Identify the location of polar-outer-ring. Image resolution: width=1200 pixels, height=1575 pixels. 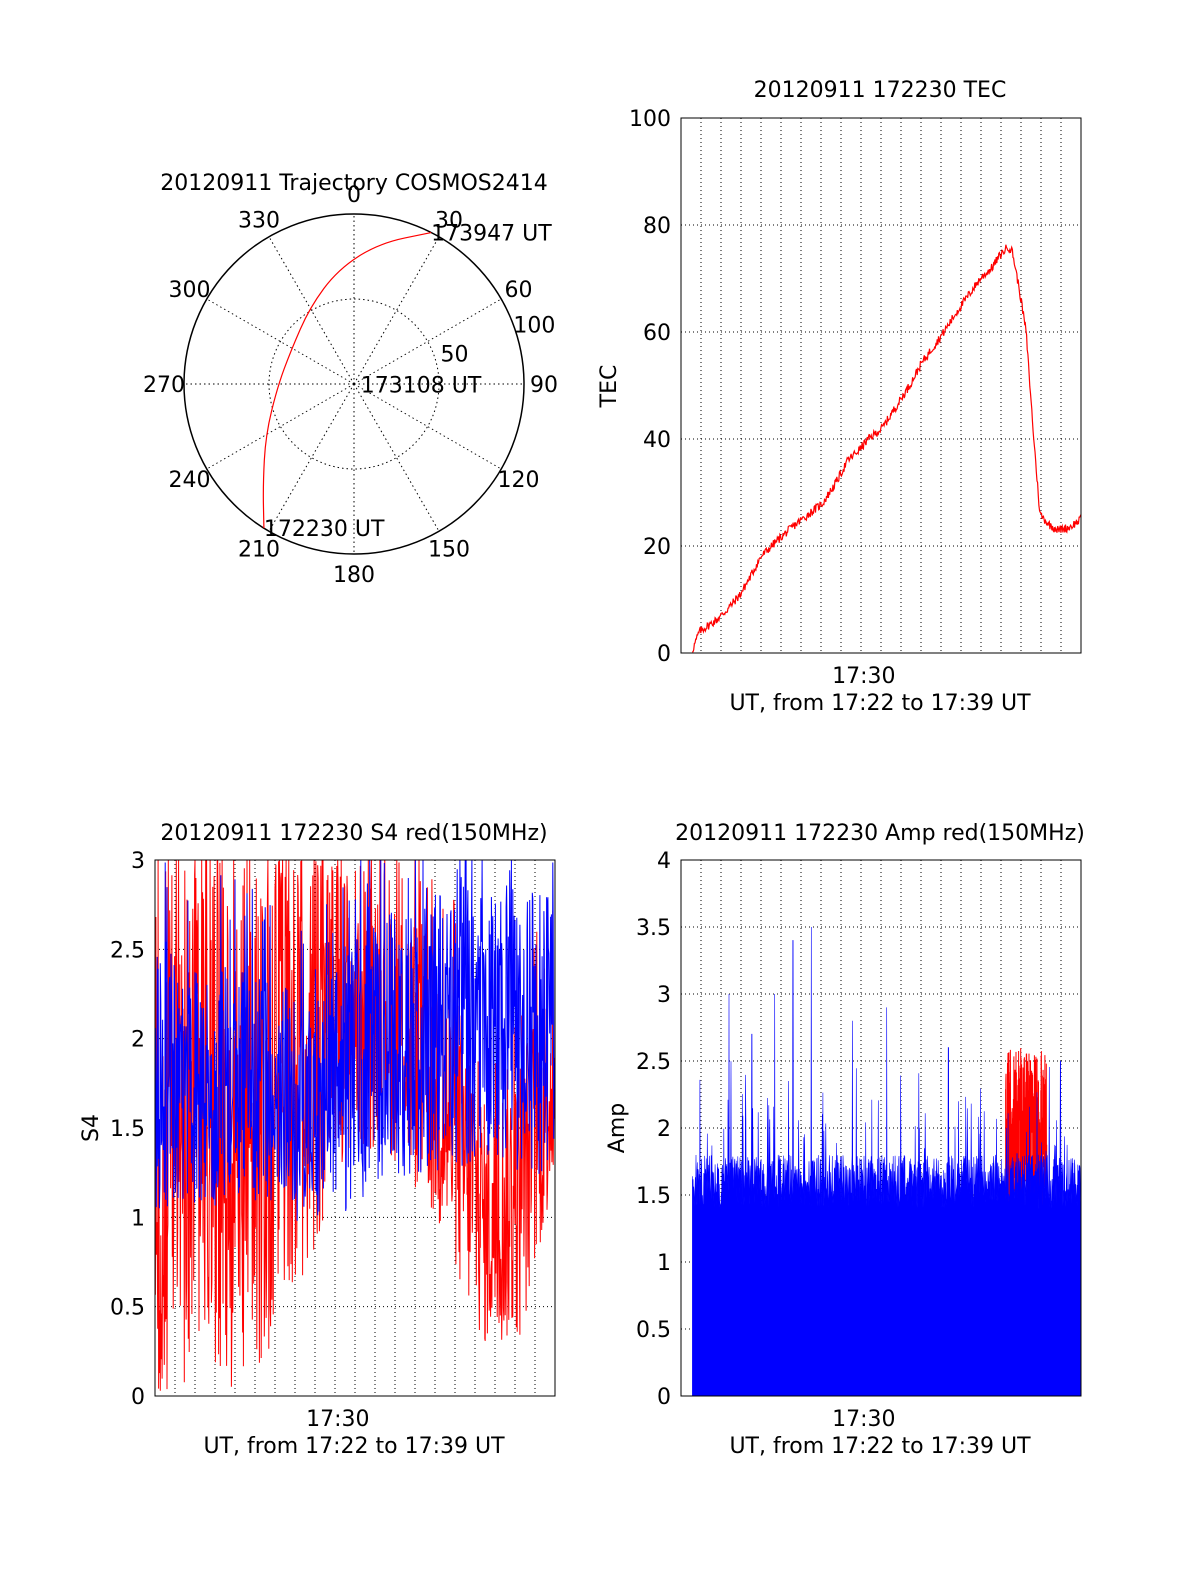
(354, 384).